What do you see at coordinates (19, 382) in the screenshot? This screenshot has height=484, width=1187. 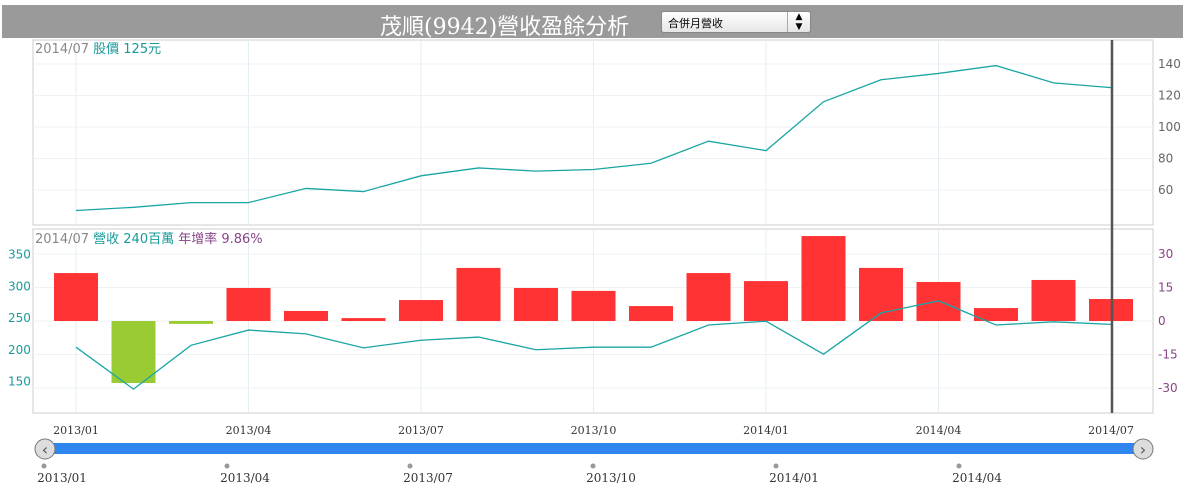 I see `revenue-tick: 150` at bounding box center [19, 382].